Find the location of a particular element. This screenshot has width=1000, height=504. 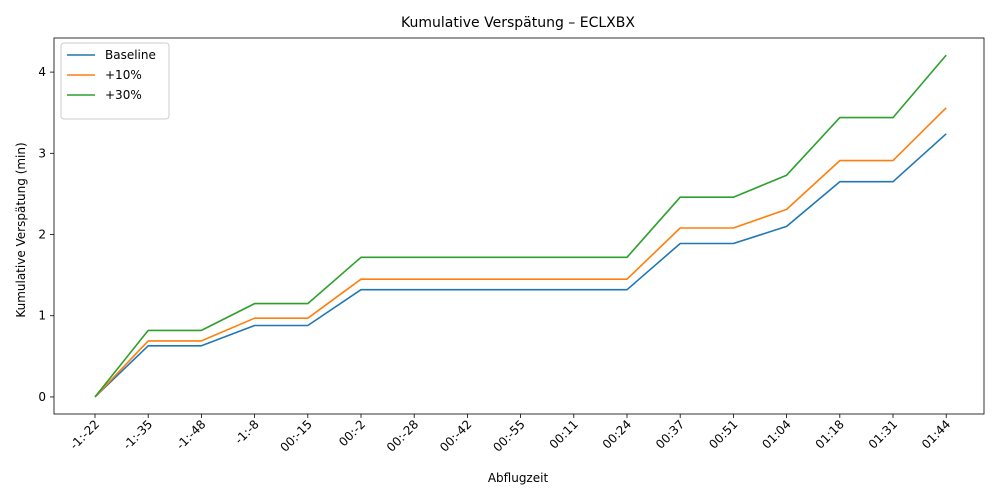

x-tick-label: 01:31 is located at coordinates (883, 434).